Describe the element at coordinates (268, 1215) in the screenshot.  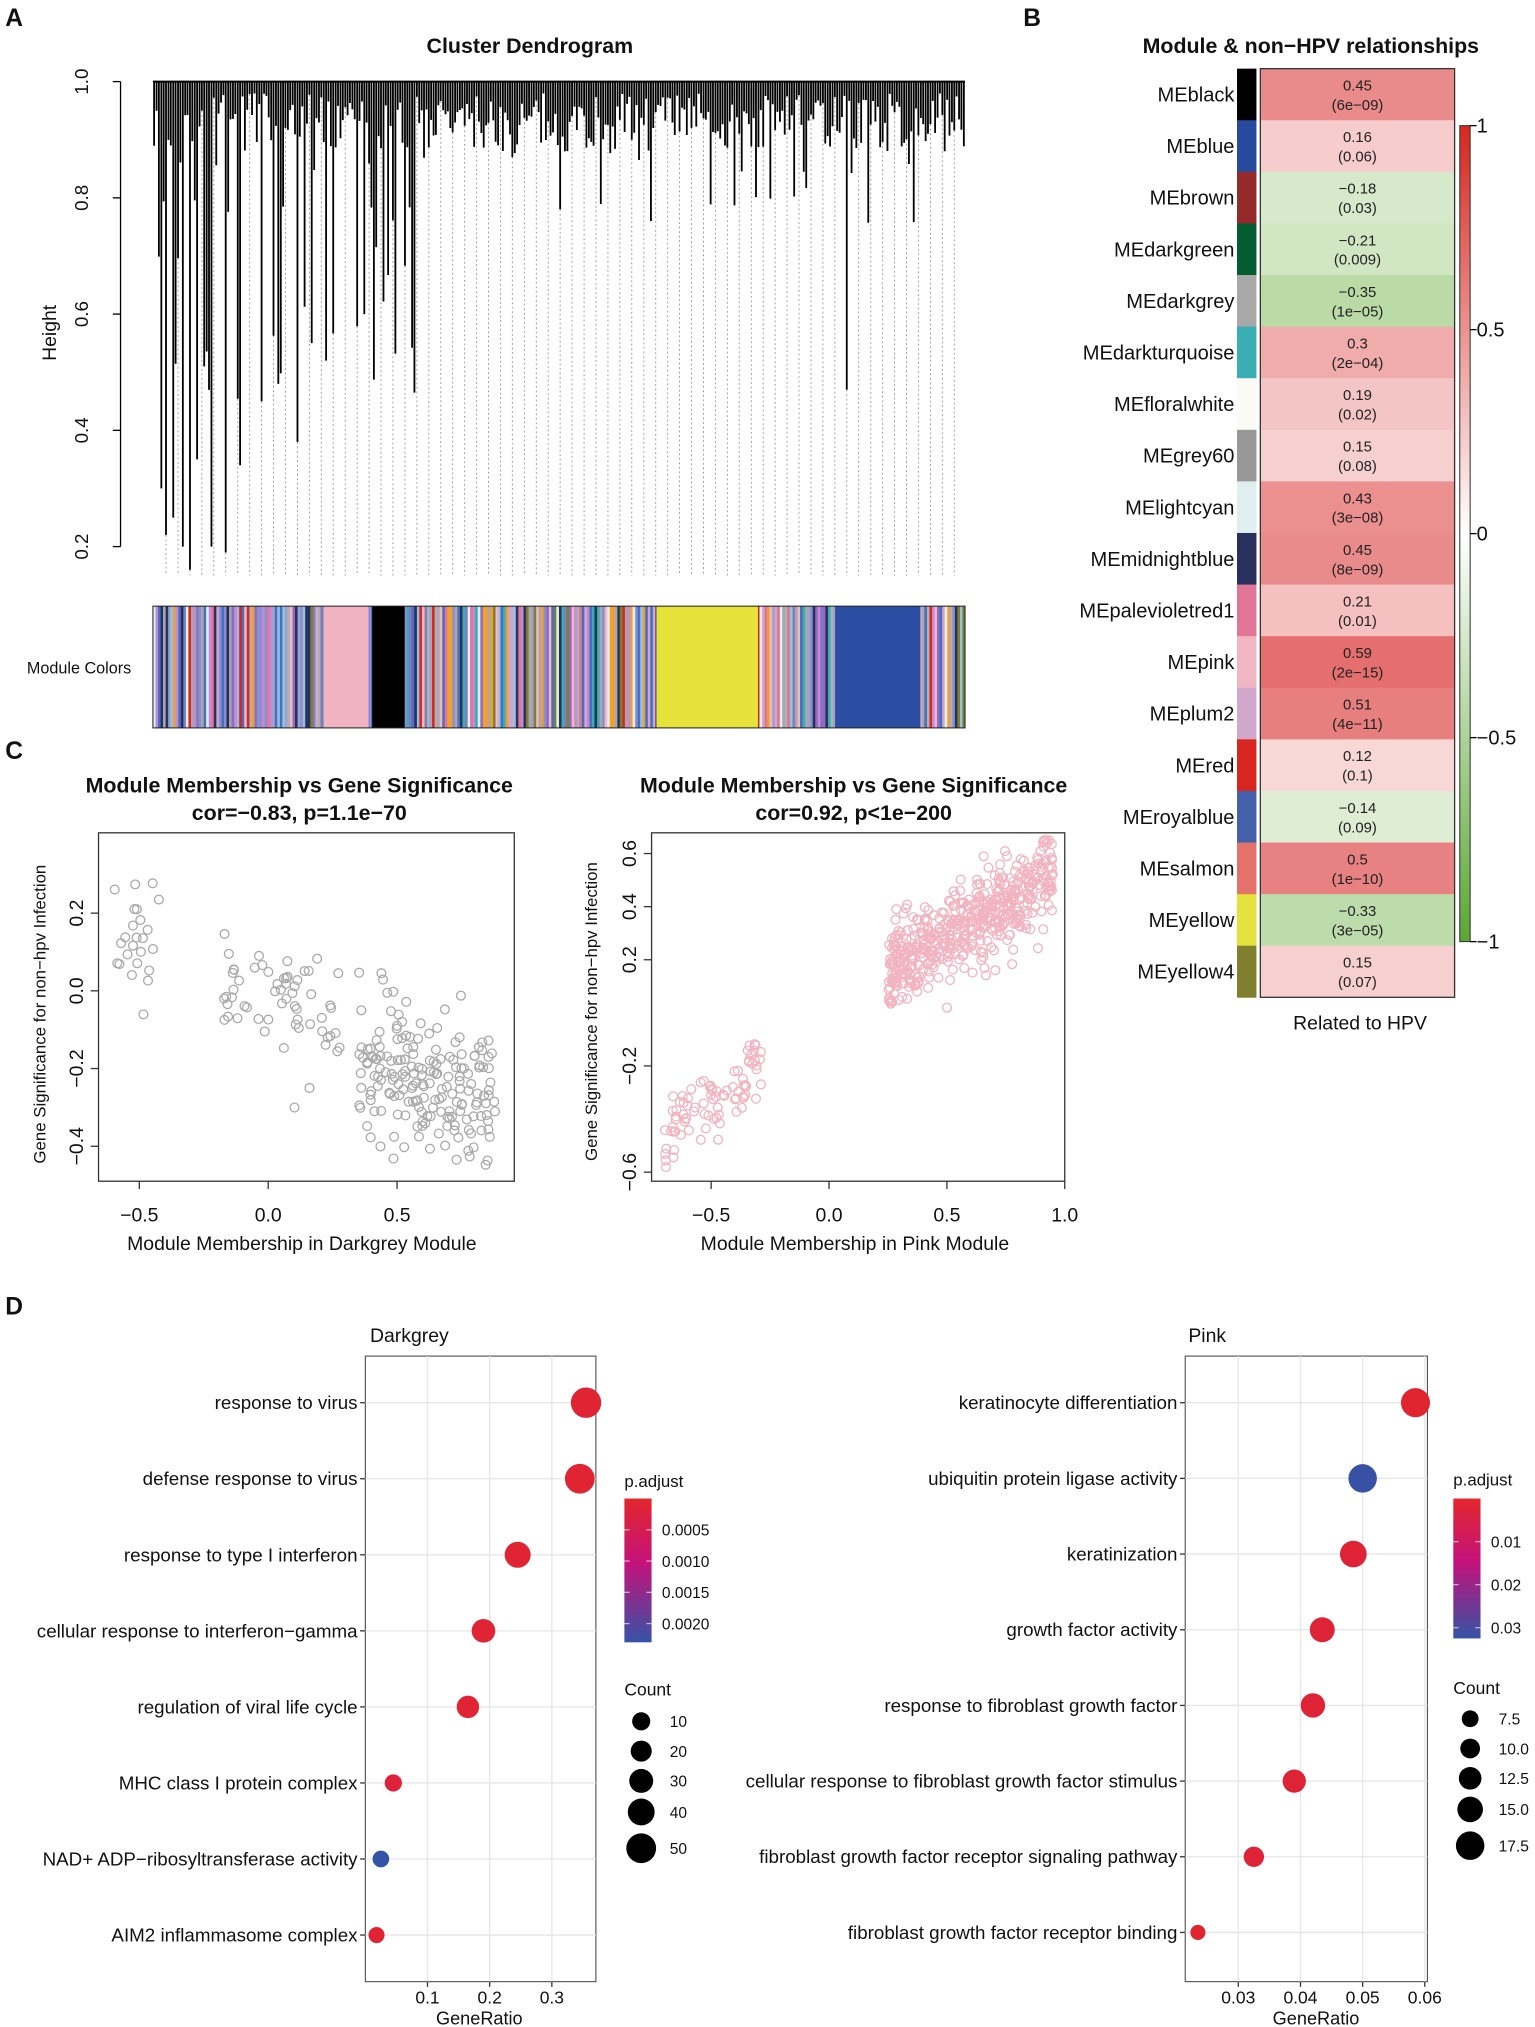
I see `scatter-x-tick-label: 0.0` at that location.